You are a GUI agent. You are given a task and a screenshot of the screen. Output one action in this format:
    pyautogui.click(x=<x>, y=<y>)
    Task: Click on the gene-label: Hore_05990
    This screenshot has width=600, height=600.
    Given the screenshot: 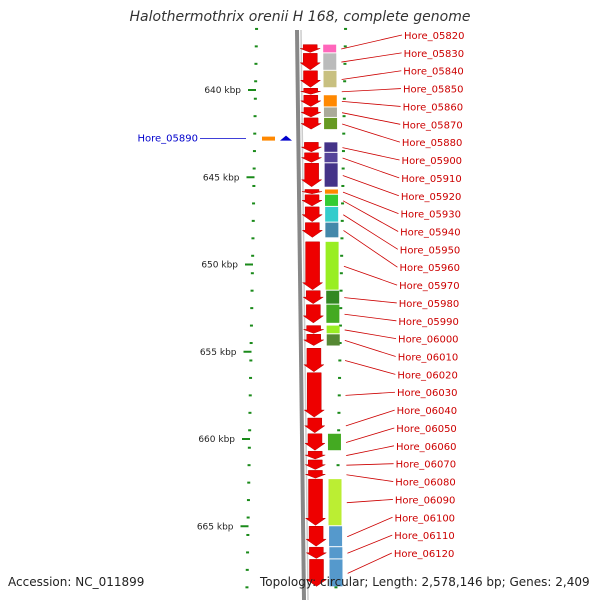 What is the action you would take?
    pyautogui.click(x=428, y=322)
    